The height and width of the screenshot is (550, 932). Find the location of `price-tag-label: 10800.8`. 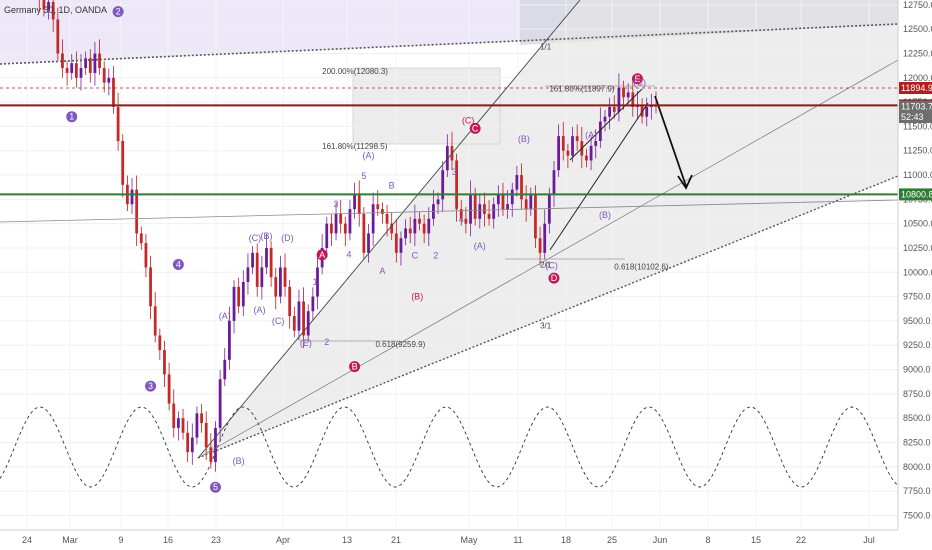

price-tag-label: 10800.8 is located at coordinates (916, 194).